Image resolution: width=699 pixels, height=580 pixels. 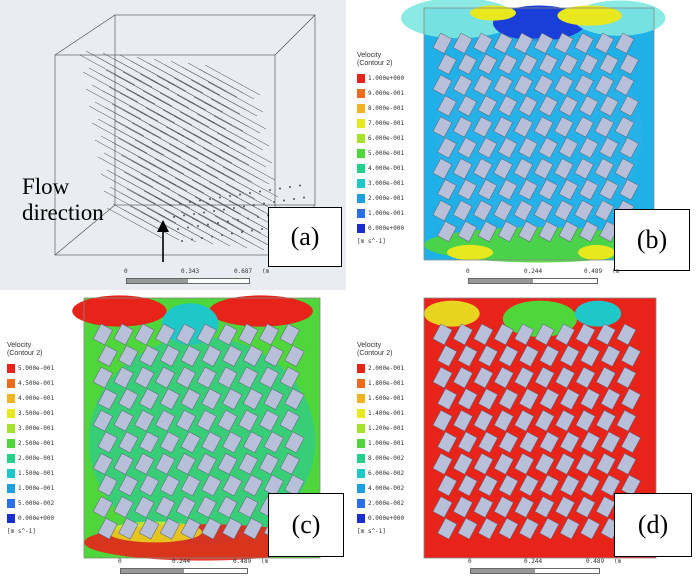 What do you see at coordinates (386, 413) in the screenshot?
I see `legend-value: 1.400e-001` at bounding box center [386, 413].